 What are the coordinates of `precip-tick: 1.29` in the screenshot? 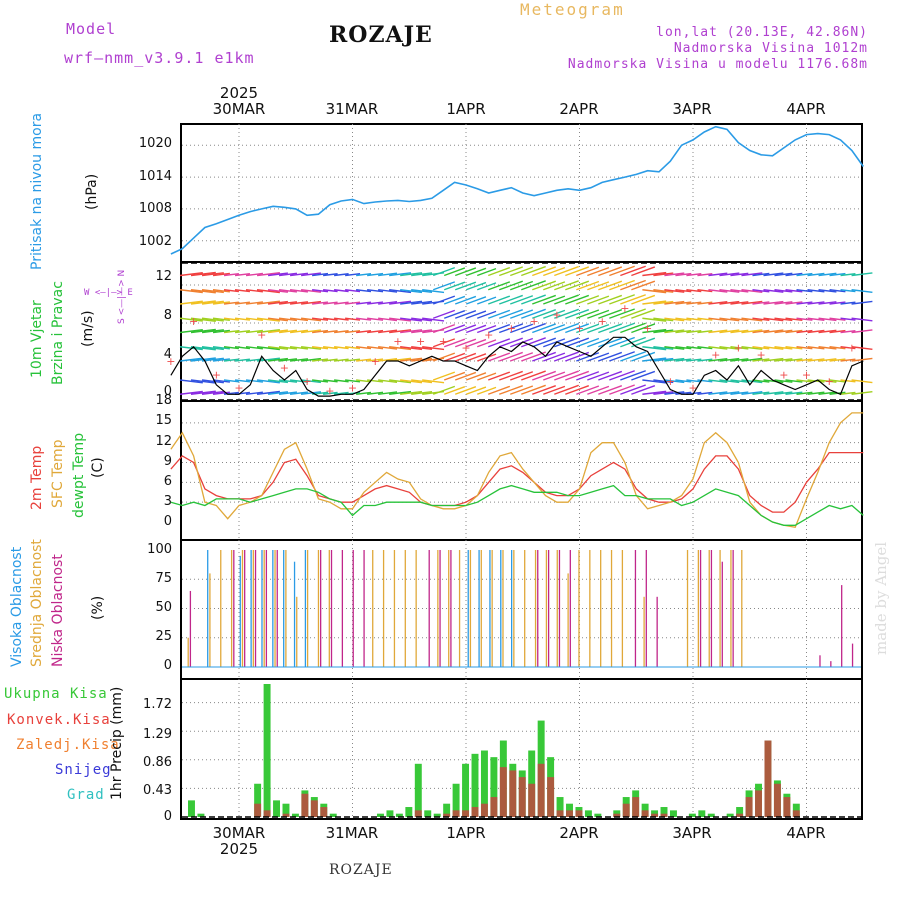 It's located at (157, 734).